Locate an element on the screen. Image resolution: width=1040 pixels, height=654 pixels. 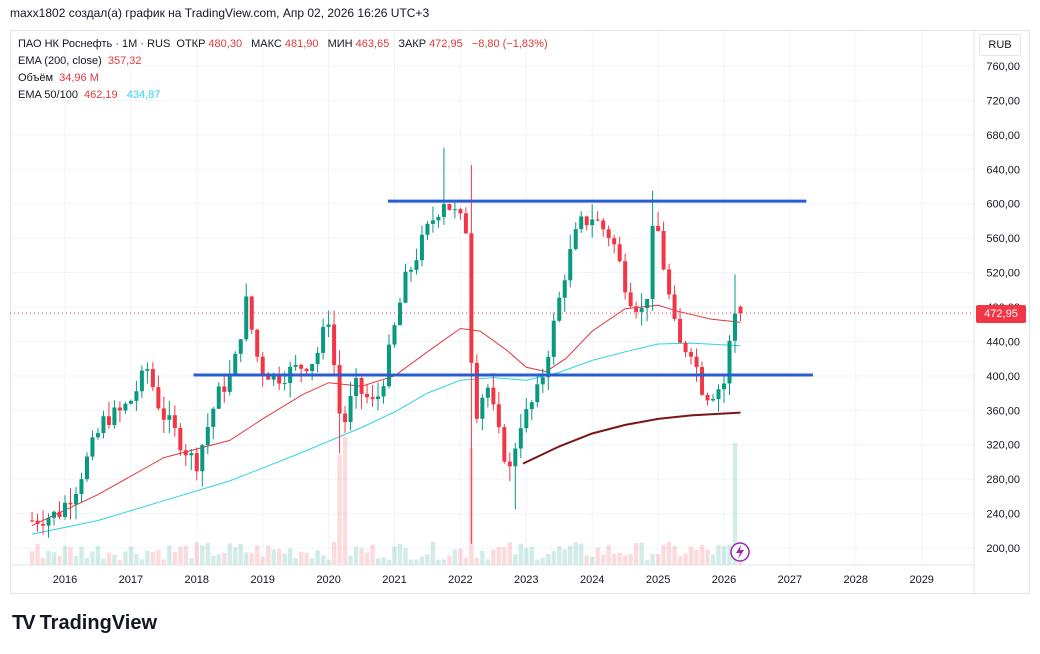
x-tick-label: 2025 is located at coordinates (658, 580).